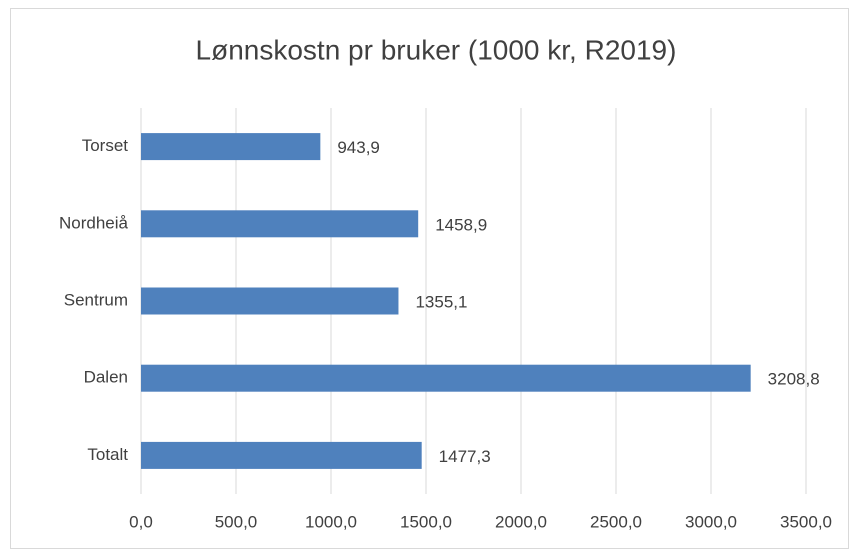  What do you see at coordinates (426, 521) in the screenshot?
I see `x-tick-label: 1500,0` at bounding box center [426, 521].